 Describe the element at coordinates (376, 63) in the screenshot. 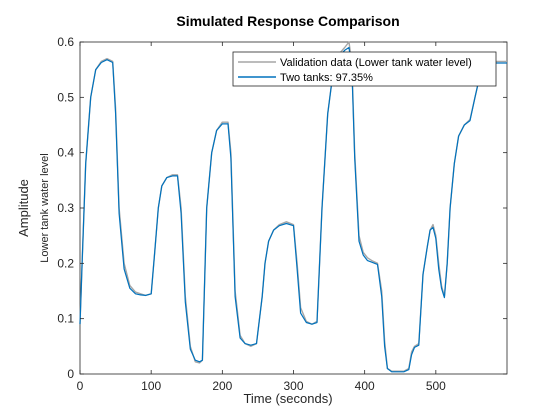

I see `legend-label-validation: Validation data (Lower tank water level)` at that location.